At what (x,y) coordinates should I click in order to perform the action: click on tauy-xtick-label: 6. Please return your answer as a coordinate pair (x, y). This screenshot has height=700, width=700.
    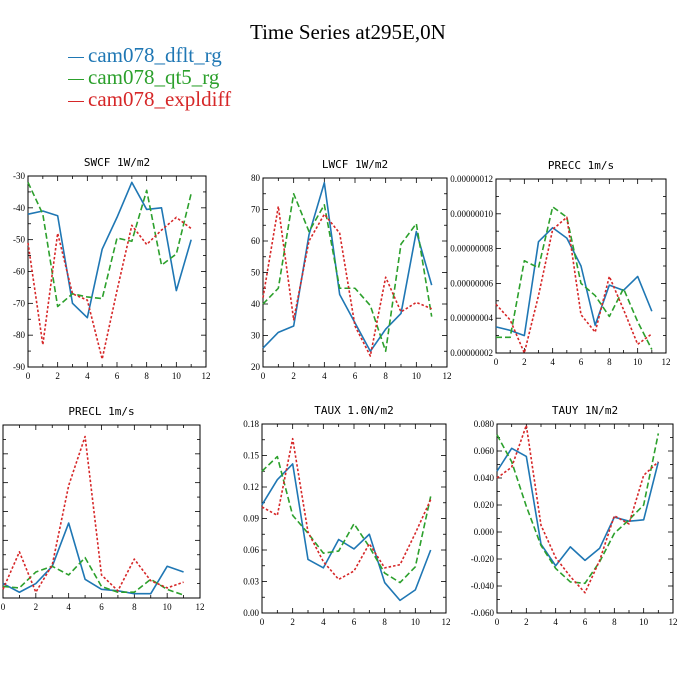
    Looking at the image, I should click on (585, 622).